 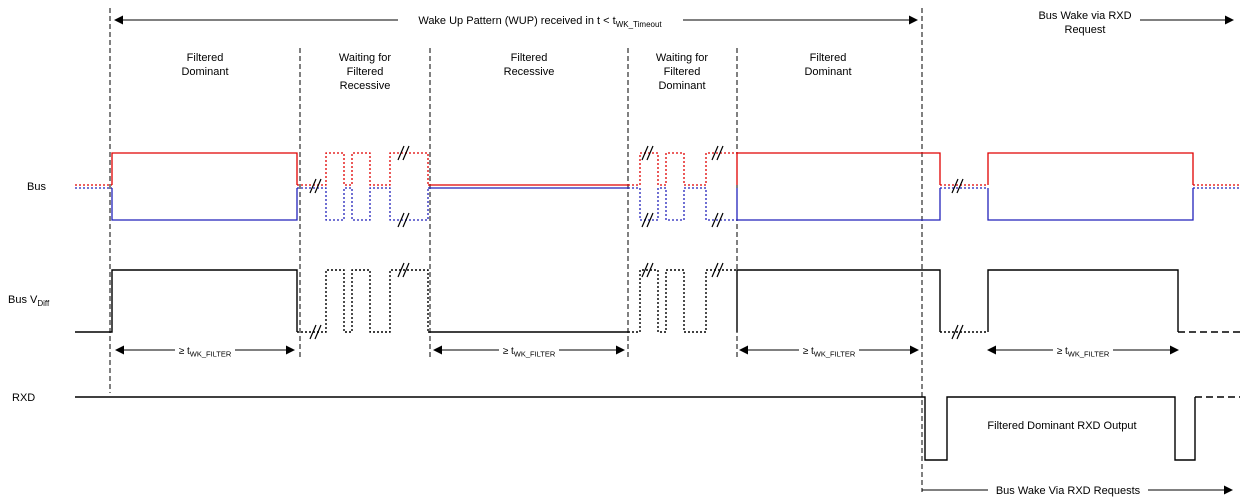 What do you see at coordinates (29, 292) in the screenshot?
I see `signal-labels: Bus Bus VDiff RXD` at bounding box center [29, 292].